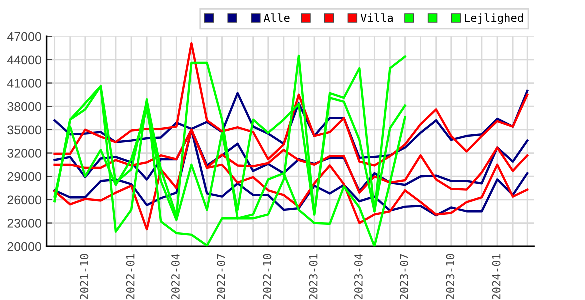  Describe the element at coordinates (25, 107) in the screenshot. I see `y-tick-label: 38000` at that location.